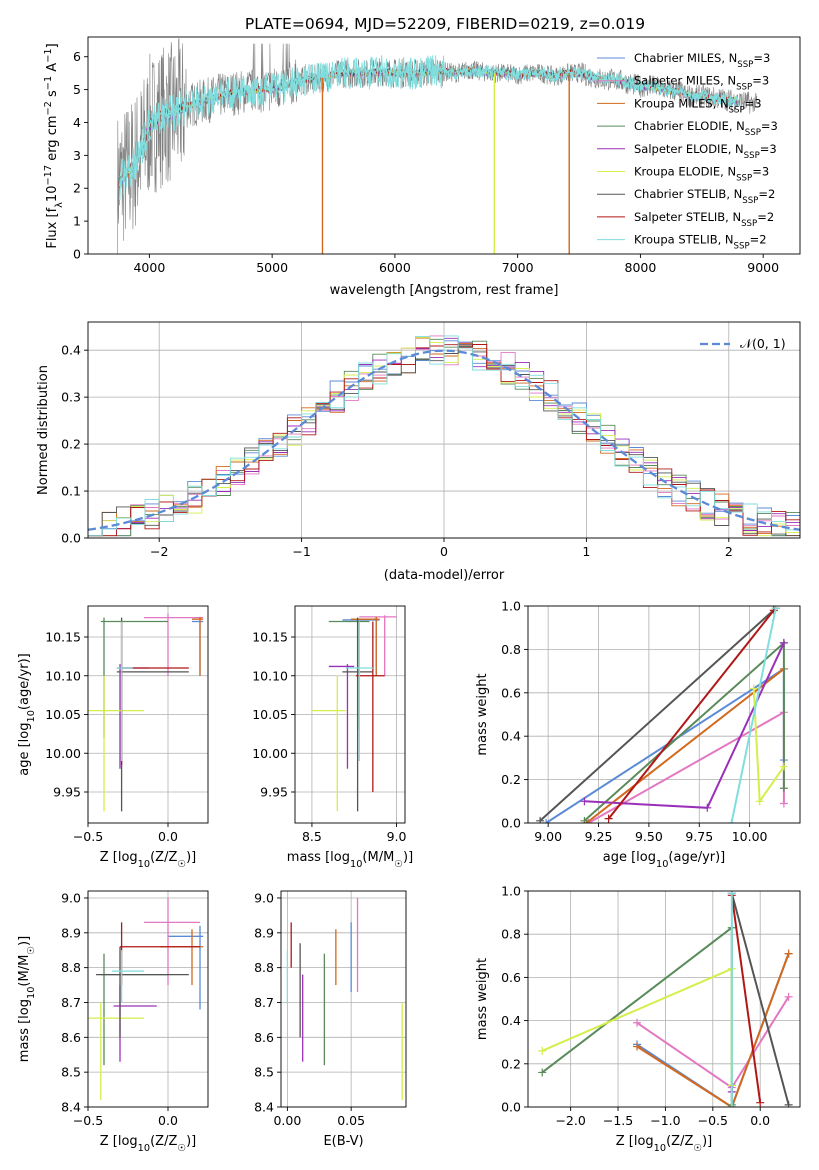  What do you see at coordinates (159, 551) in the screenshot?
I see `residuals-xtick-label: −2` at bounding box center [159, 551].